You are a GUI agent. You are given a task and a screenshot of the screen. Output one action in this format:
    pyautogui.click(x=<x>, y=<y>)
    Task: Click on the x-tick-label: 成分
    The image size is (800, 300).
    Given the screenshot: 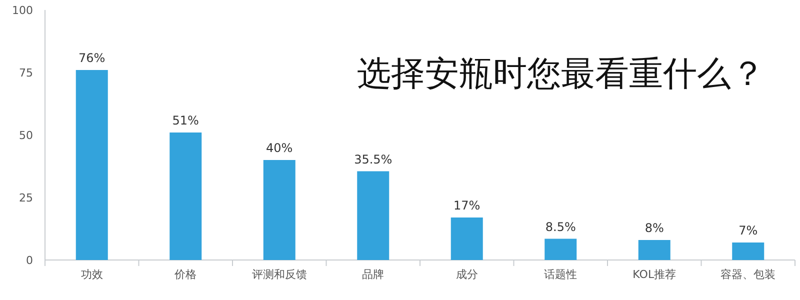 What is the action you would take?
    pyautogui.click(x=467, y=274)
    